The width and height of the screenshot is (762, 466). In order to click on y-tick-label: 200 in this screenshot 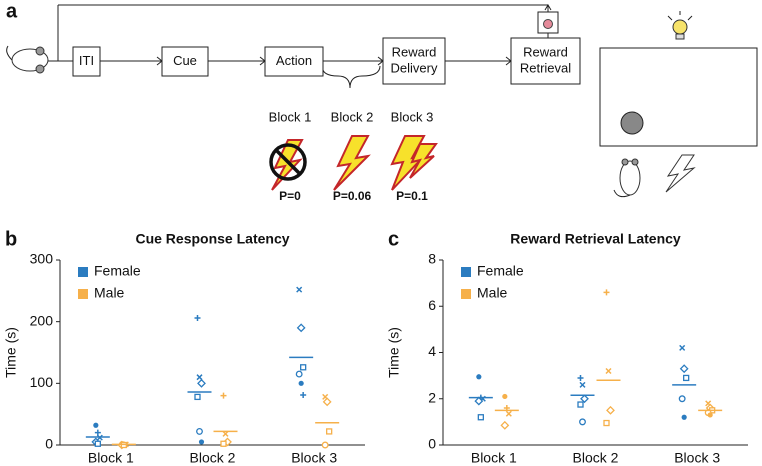, I will do `click(42, 320)`.